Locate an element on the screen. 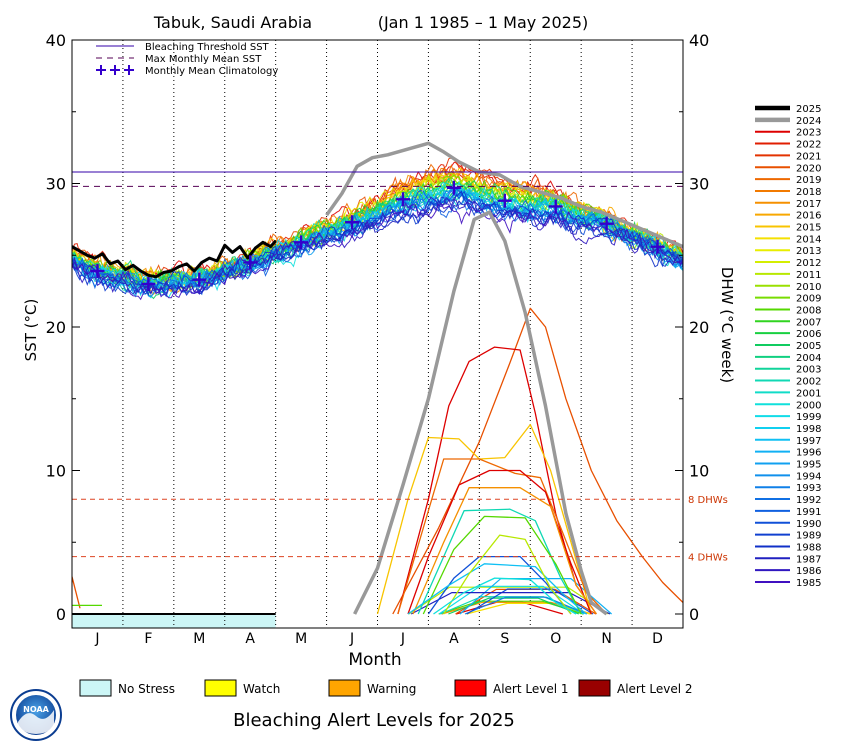  year-legend-label-1987: 1987 is located at coordinates (808, 559).